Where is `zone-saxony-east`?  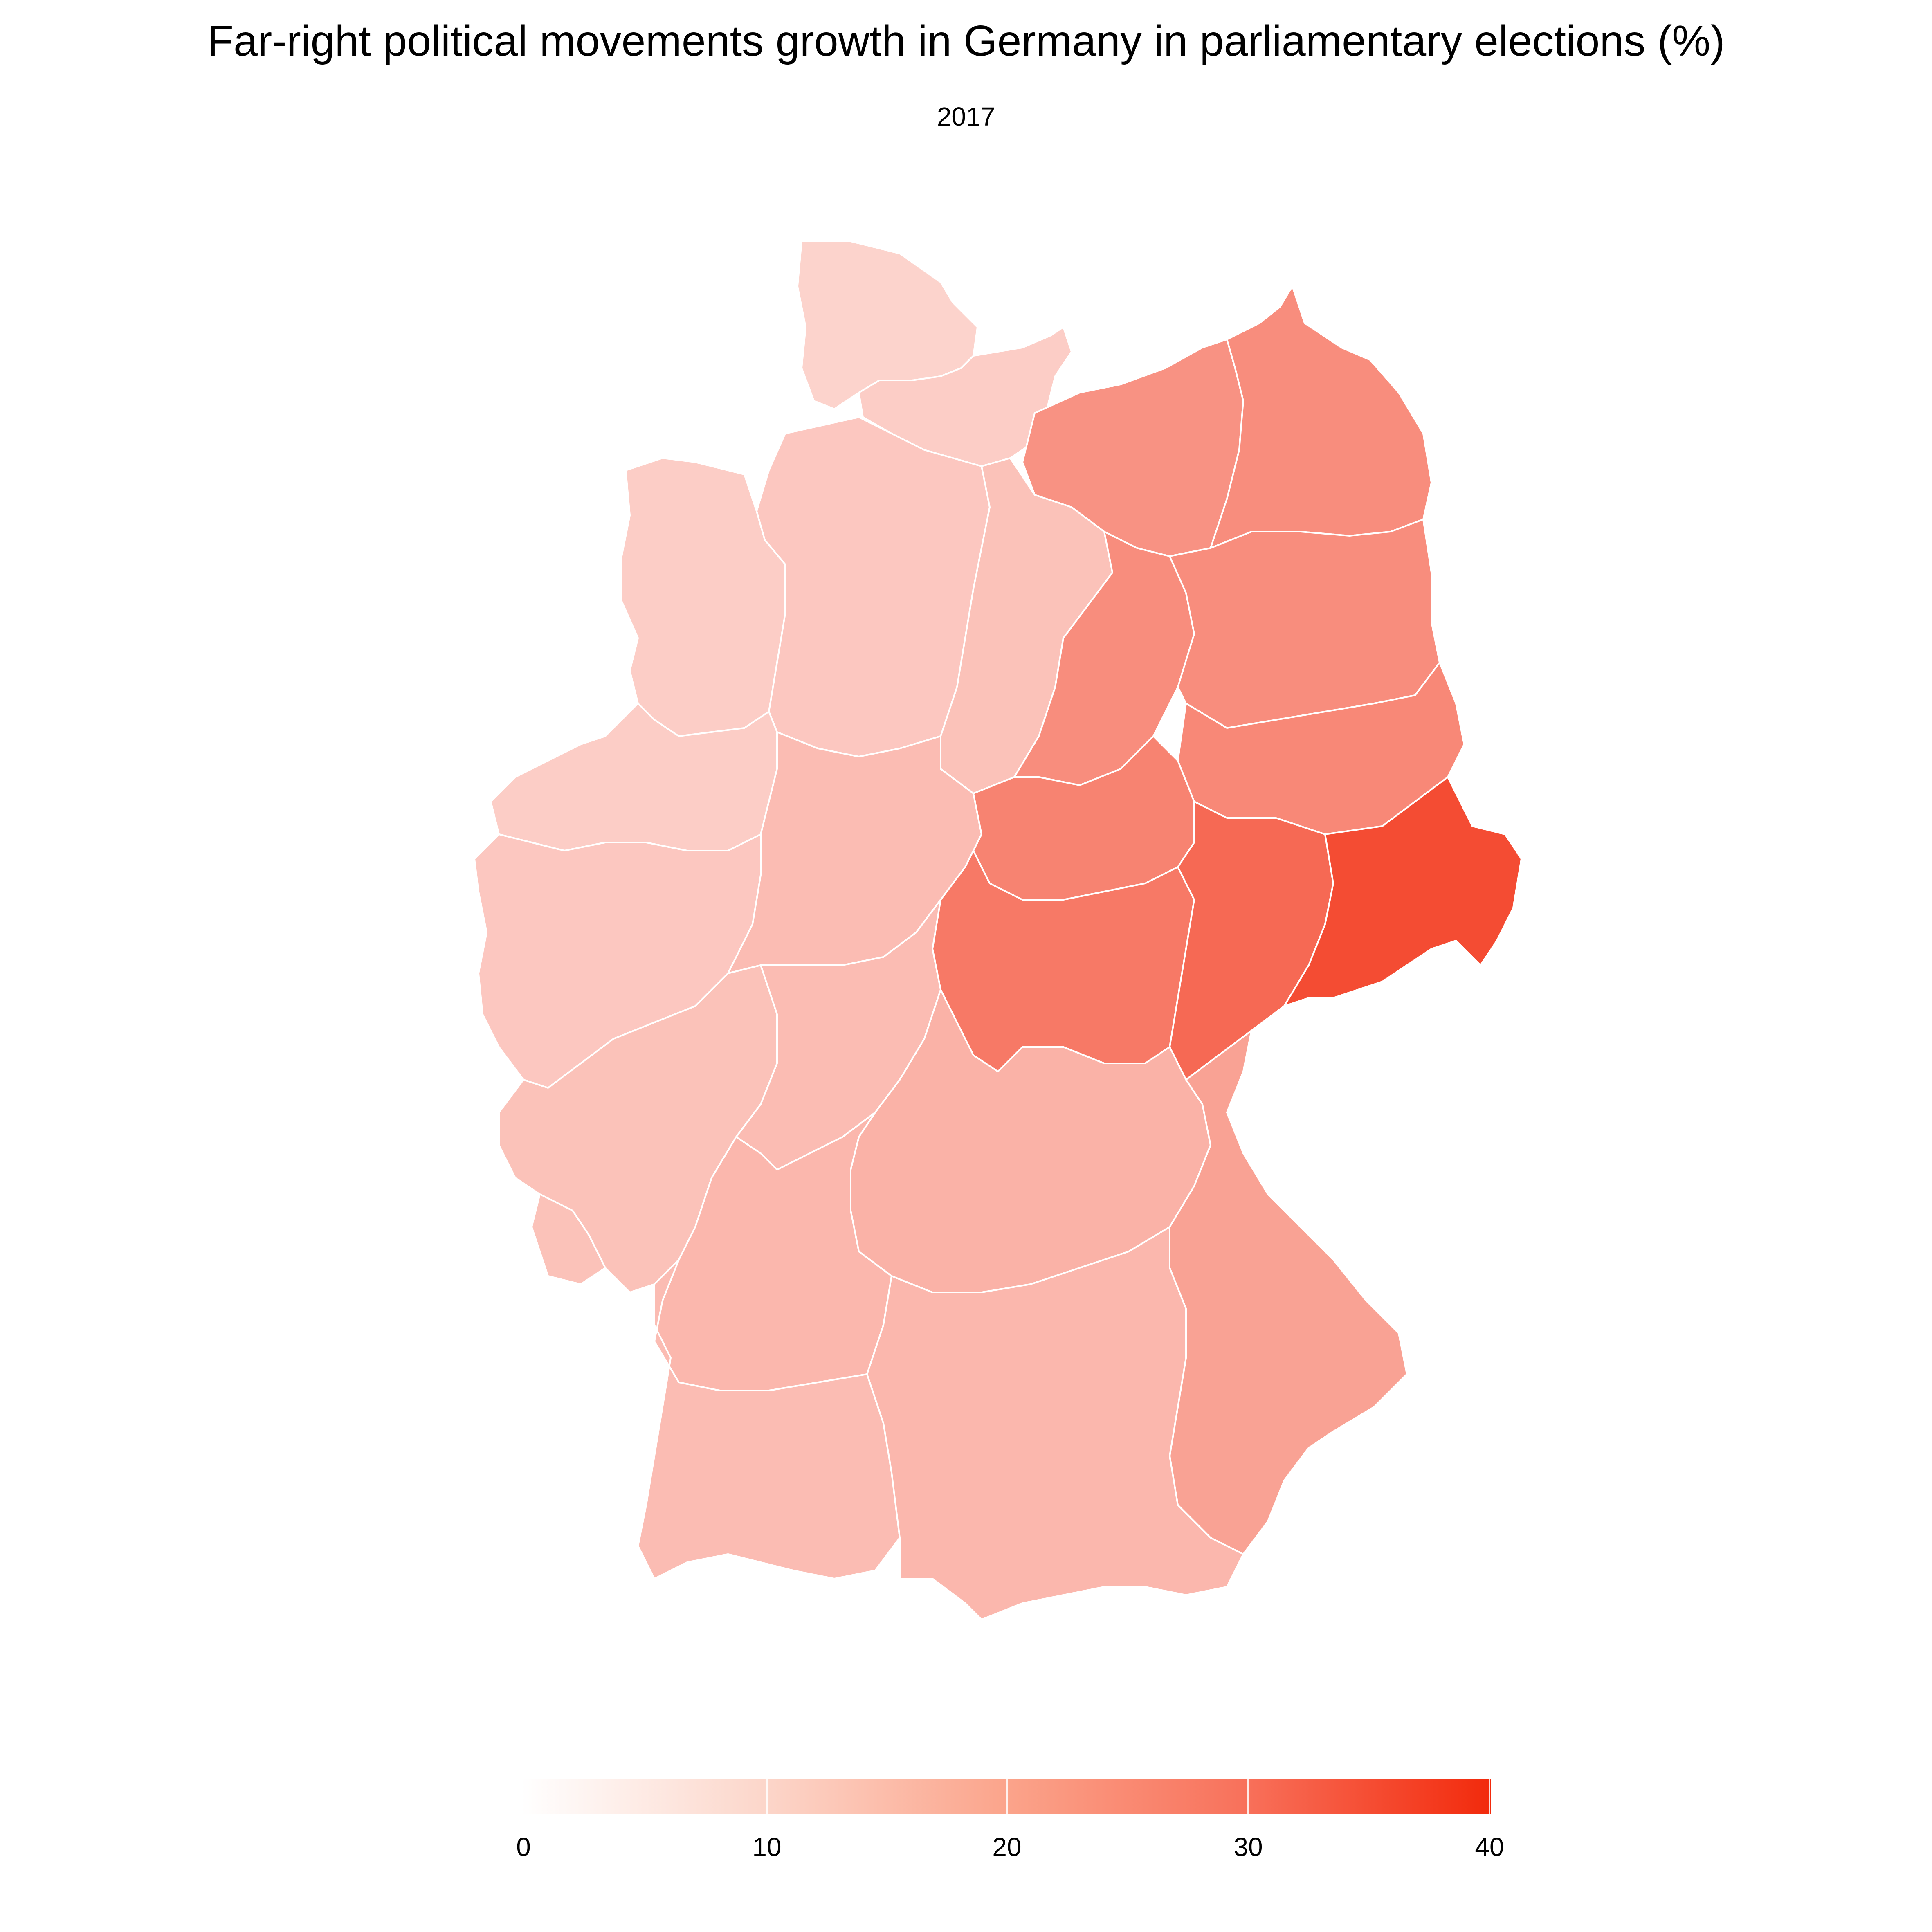
zone-saxony-east is located at coordinates (1403, 891).